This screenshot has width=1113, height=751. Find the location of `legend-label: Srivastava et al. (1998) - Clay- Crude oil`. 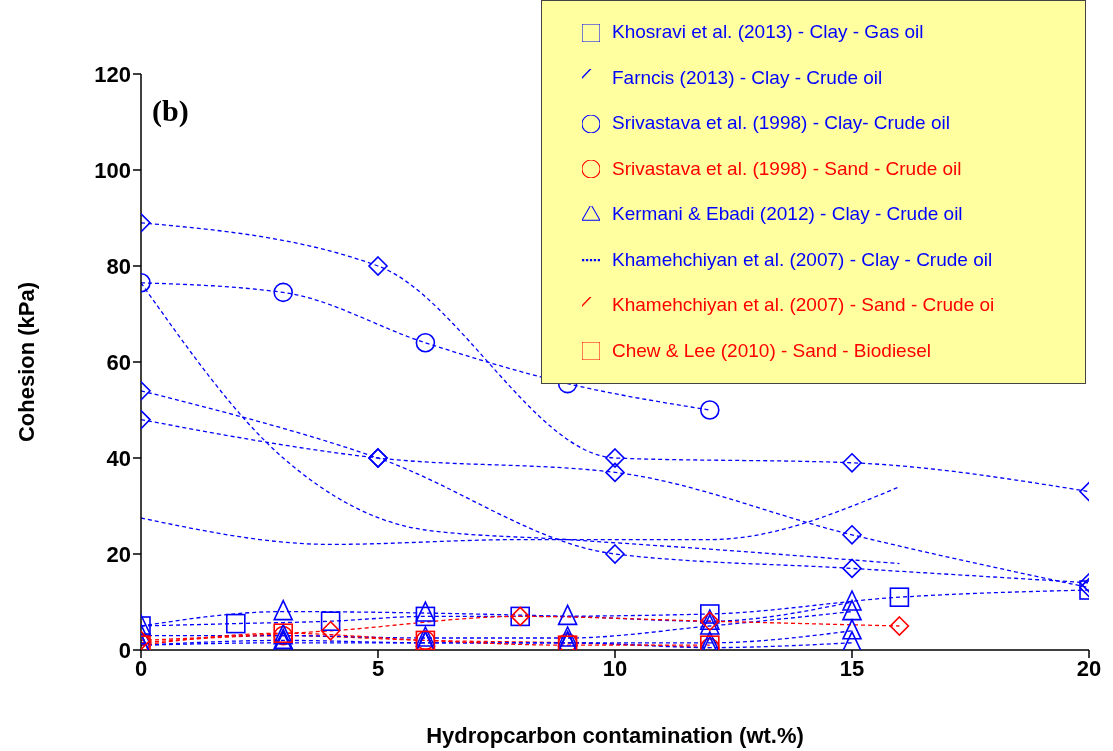

legend-label: Srivastava et al. (1998) - Clay- Crude oil is located at coordinates (781, 122).